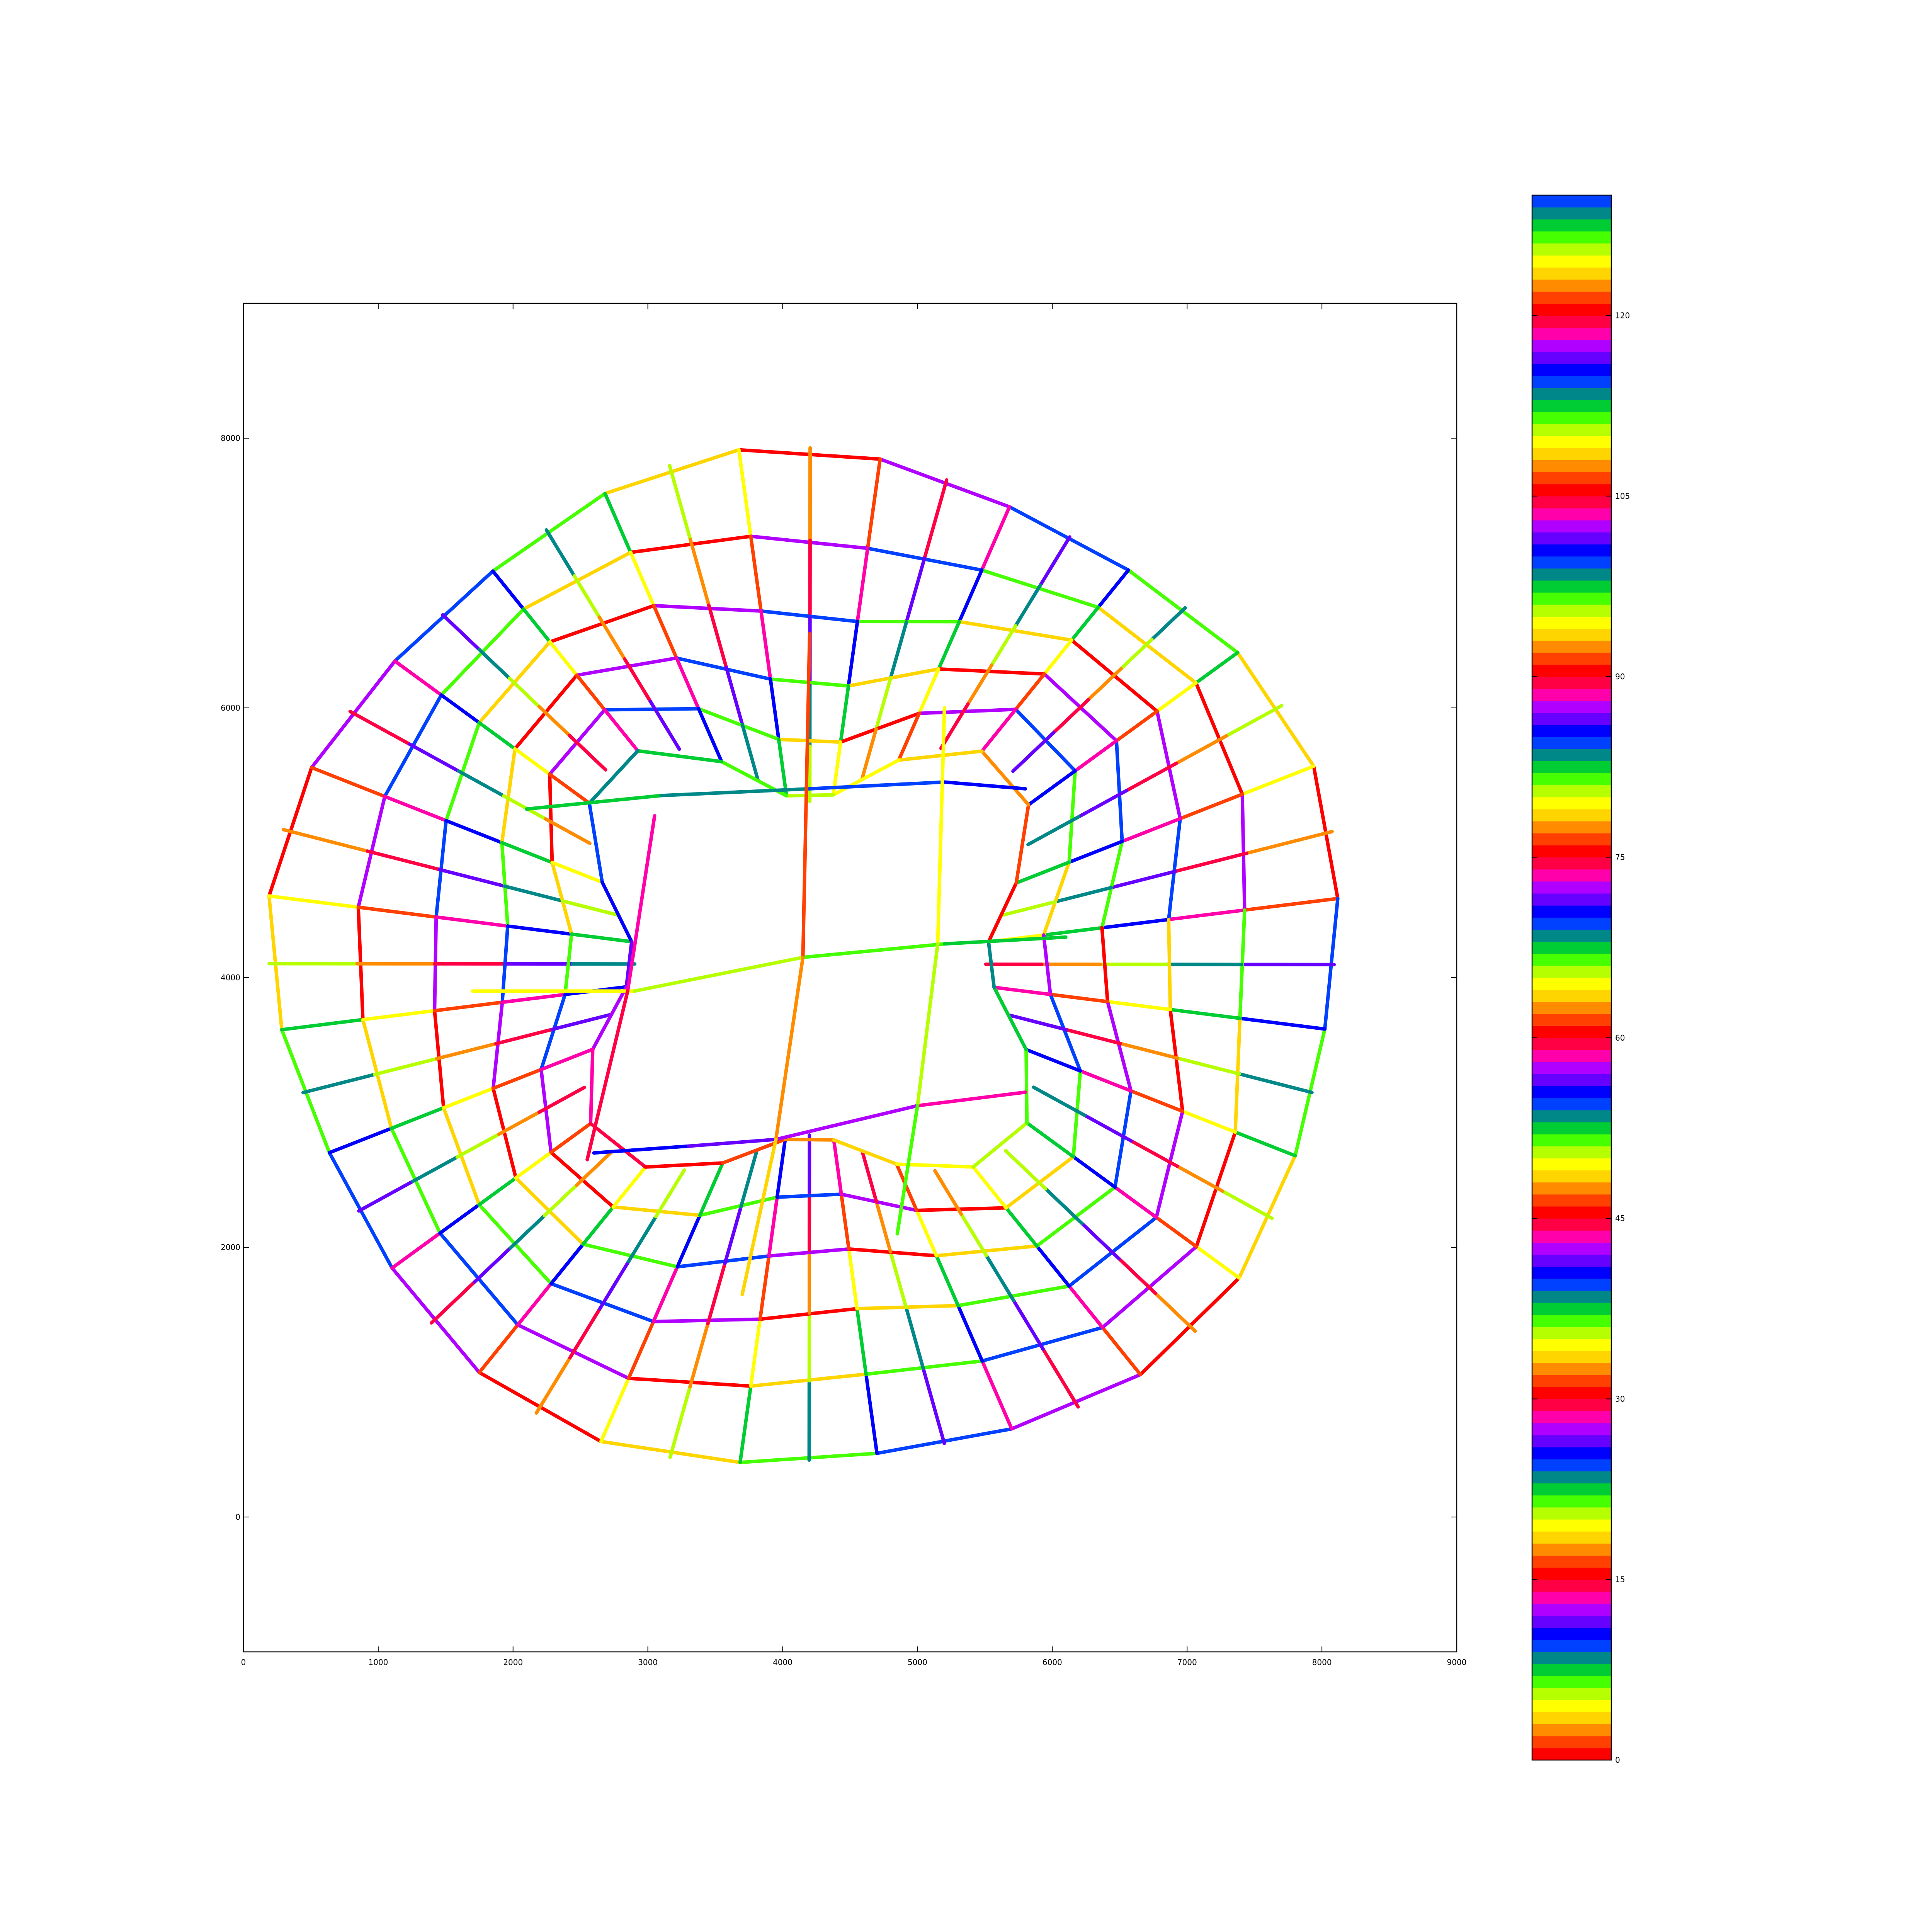 The height and width of the screenshot is (1932, 1932). I want to click on x-tick-label: 2000, so click(513, 1662).